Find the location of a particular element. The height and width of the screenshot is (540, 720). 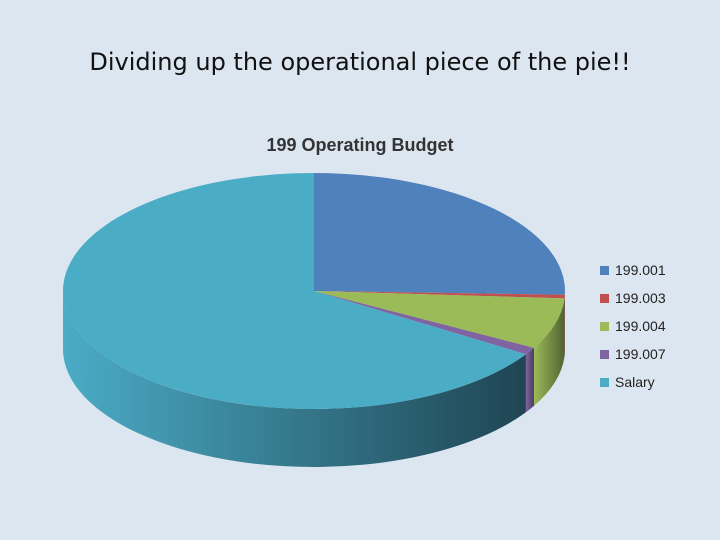

legend-item-199-003: 199.003 is located at coordinates (633, 298).